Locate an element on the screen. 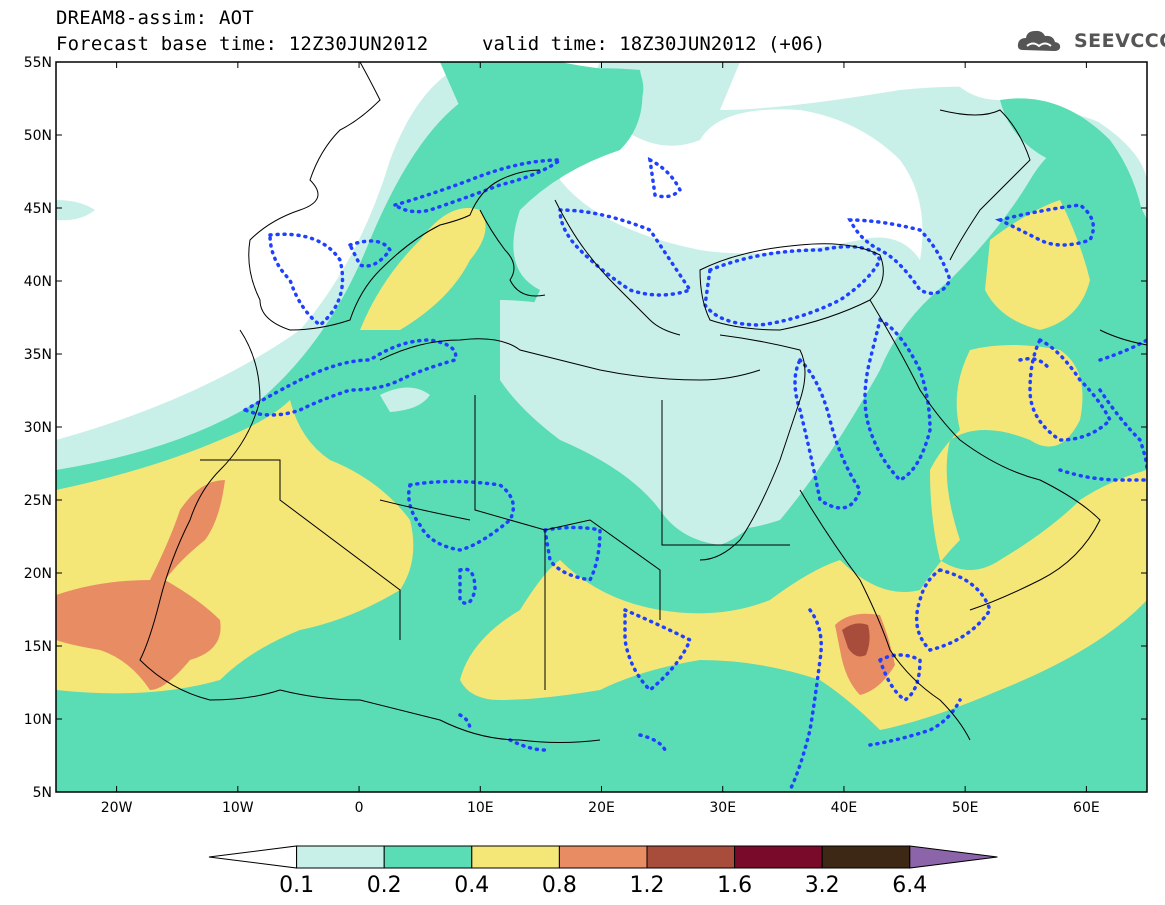 The width and height of the screenshot is (1165, 905). valid-time: valid time: 18Z30JUN2012 (+06) is located at coordinates (654, 44).